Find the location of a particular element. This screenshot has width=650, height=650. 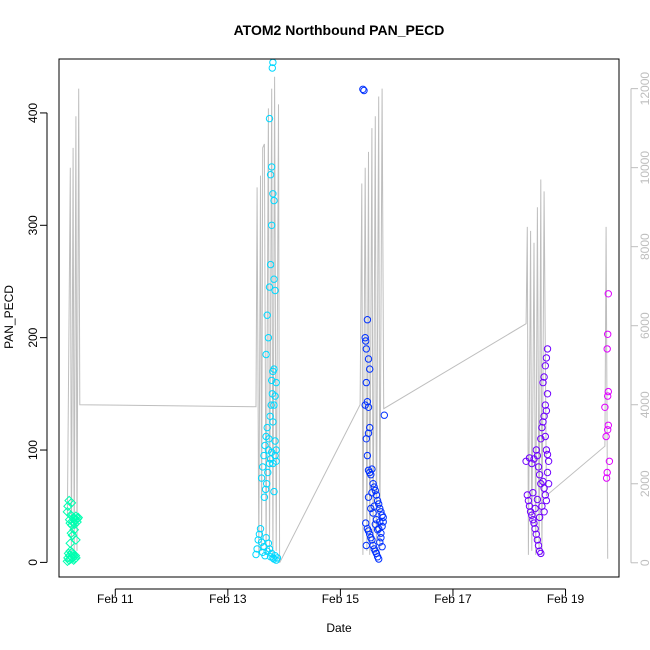

y2-tick-label: 0 is located at coordinates (644, 562).